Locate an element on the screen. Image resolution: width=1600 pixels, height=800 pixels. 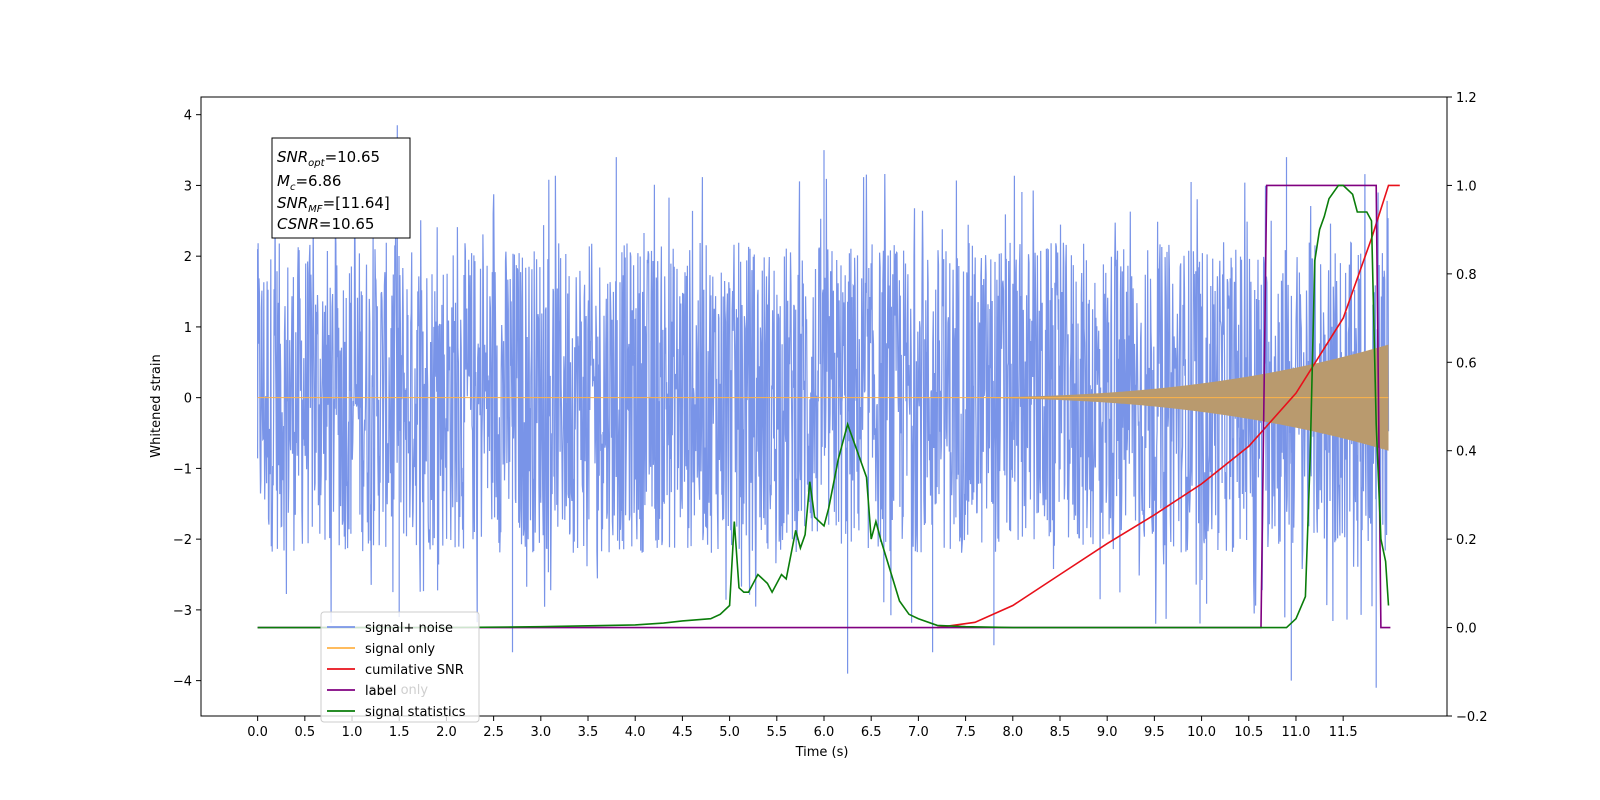
y2-tick-label: 0.4 is located at coordinates (1466, 452).